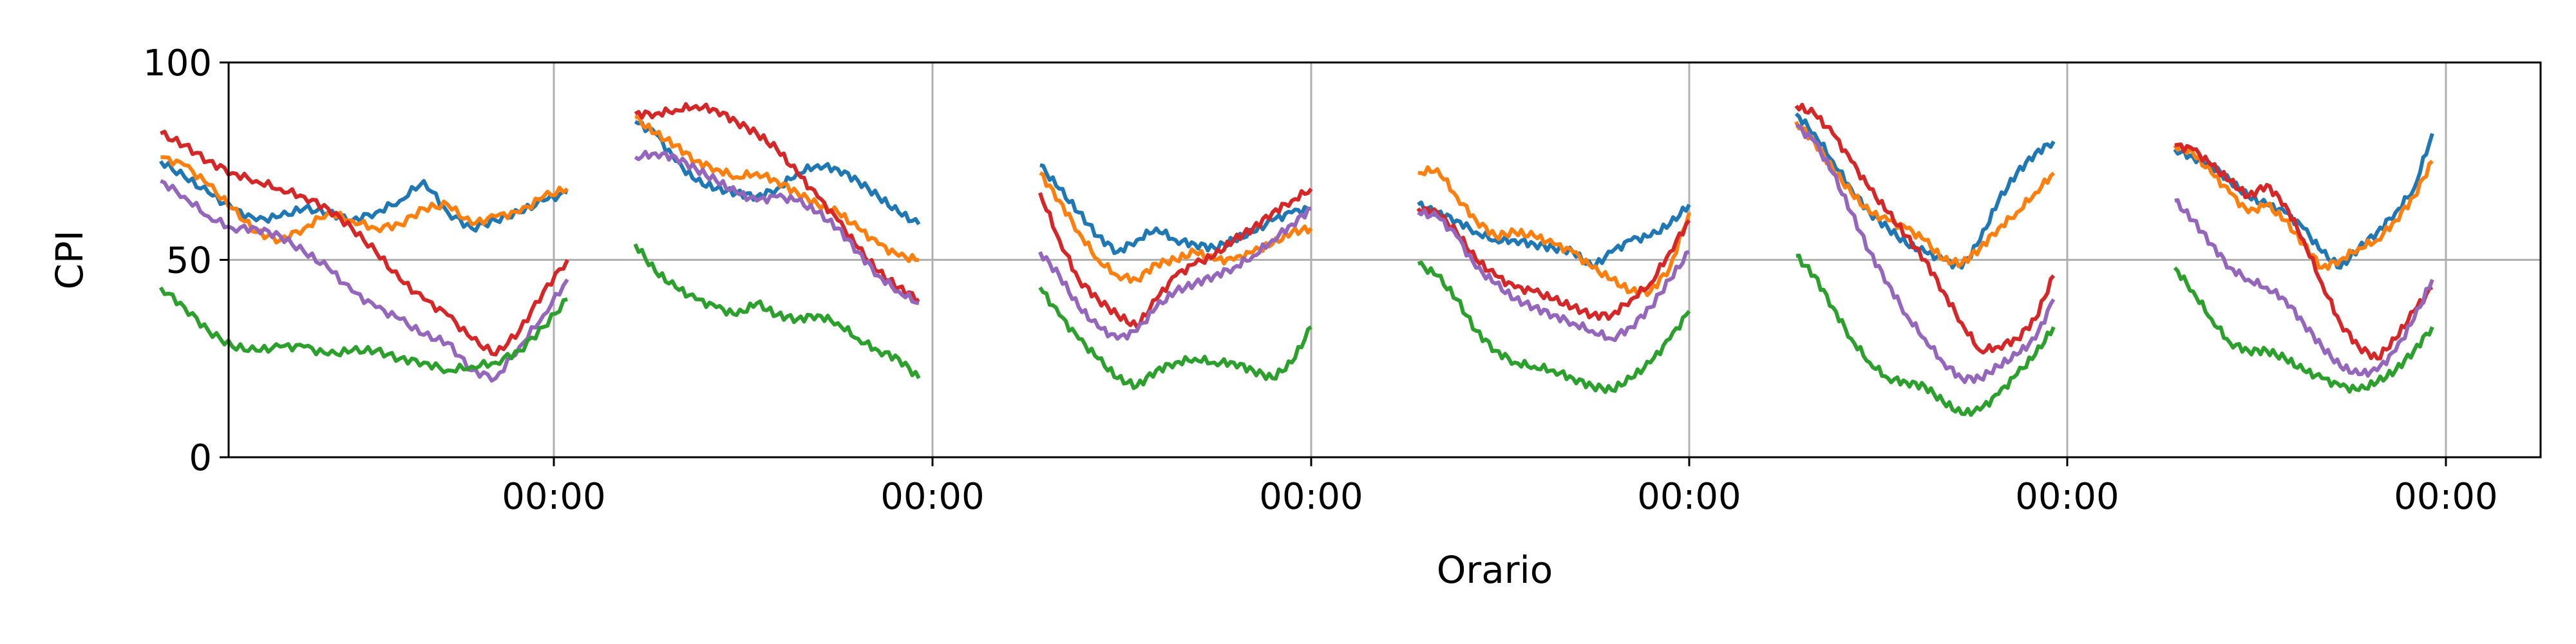 The image size is (2576, 644). I want to click on y-tick-label: 100, so click(177, 64).